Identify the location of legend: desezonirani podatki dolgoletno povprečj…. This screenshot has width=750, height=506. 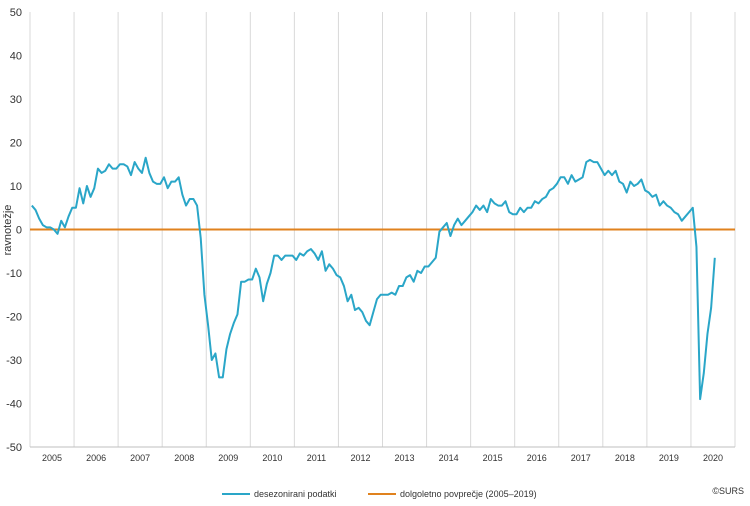
(379, 494).